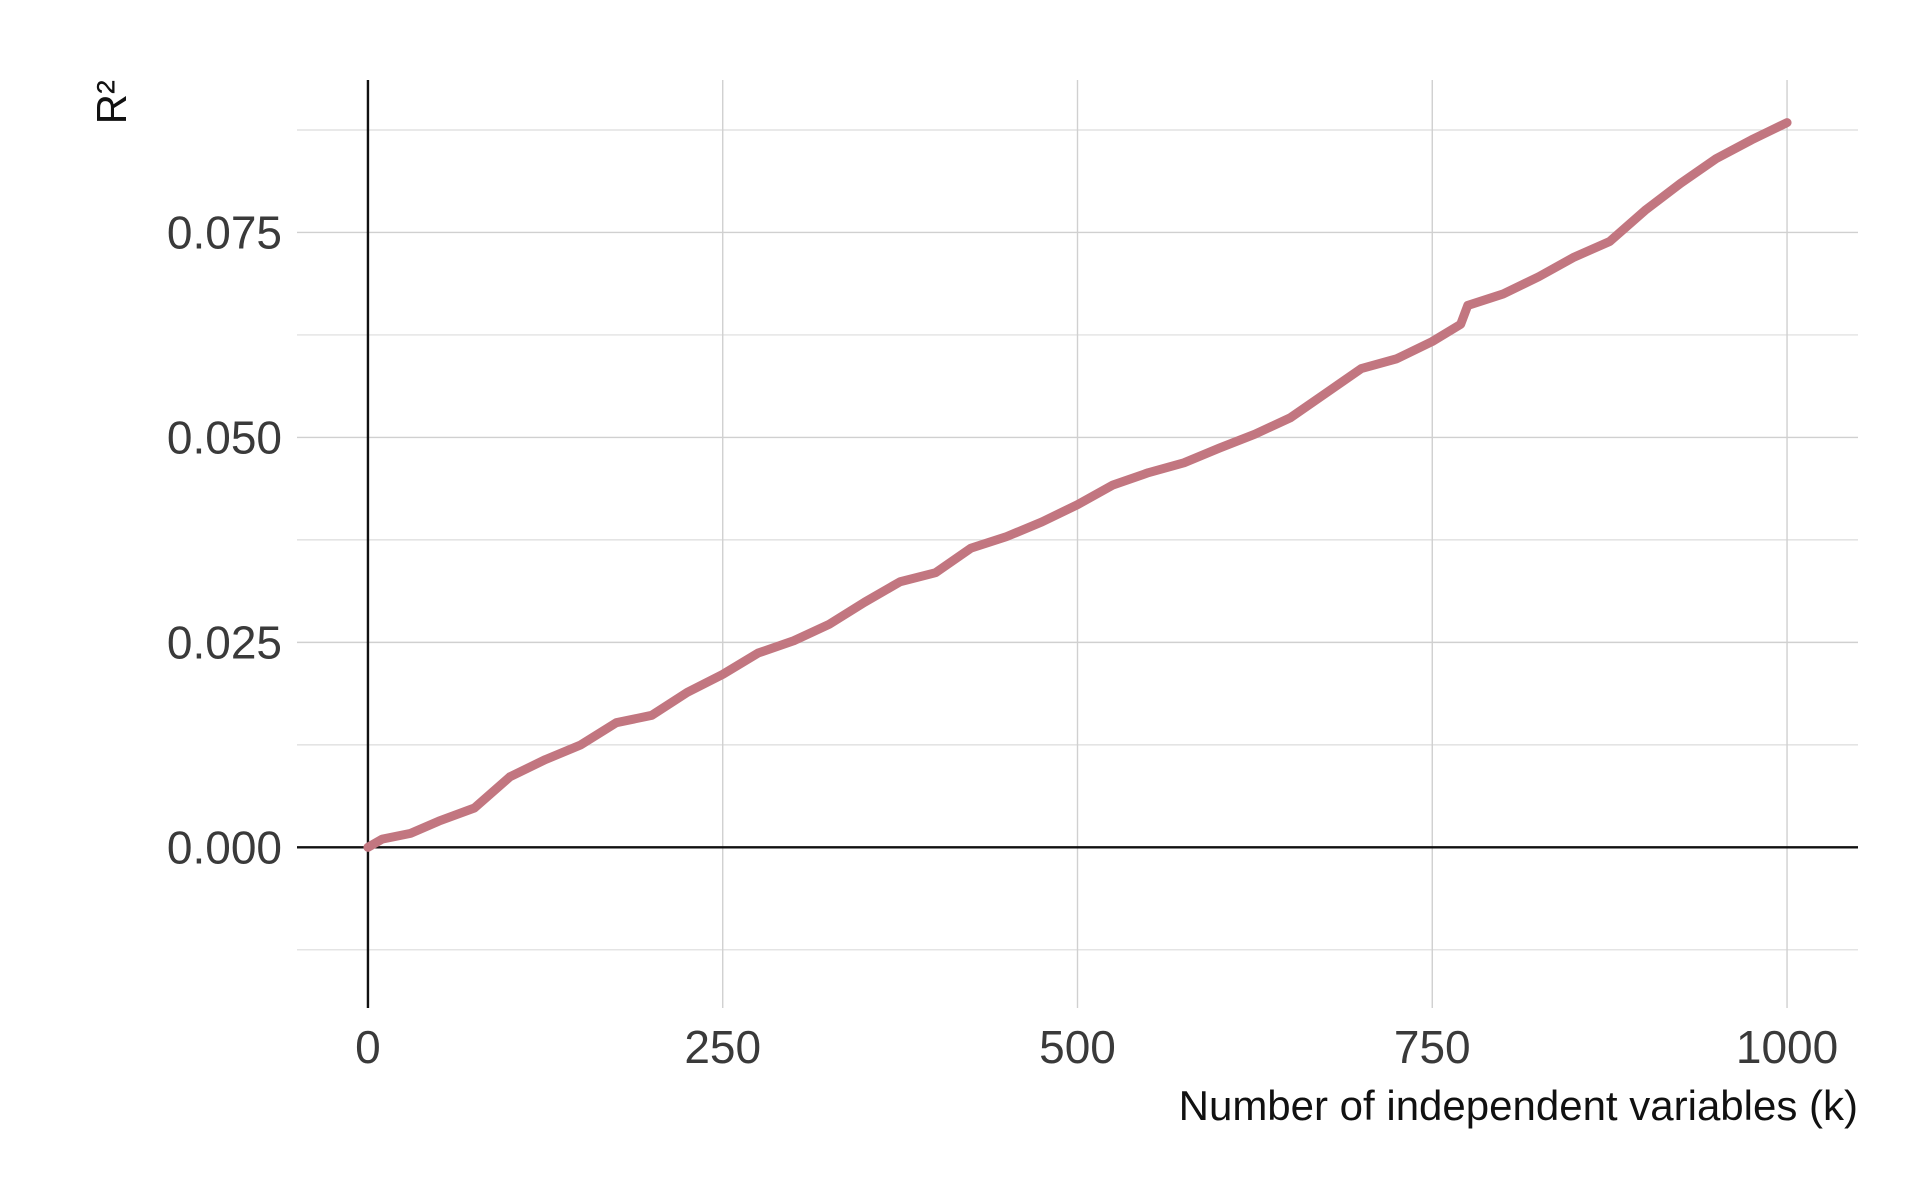 The width and height of the screenshot is (1920, 1200). Describe the element at coordinates (224, 437) in the screenshot. I see `y-tick-label: 0.050` at that location.